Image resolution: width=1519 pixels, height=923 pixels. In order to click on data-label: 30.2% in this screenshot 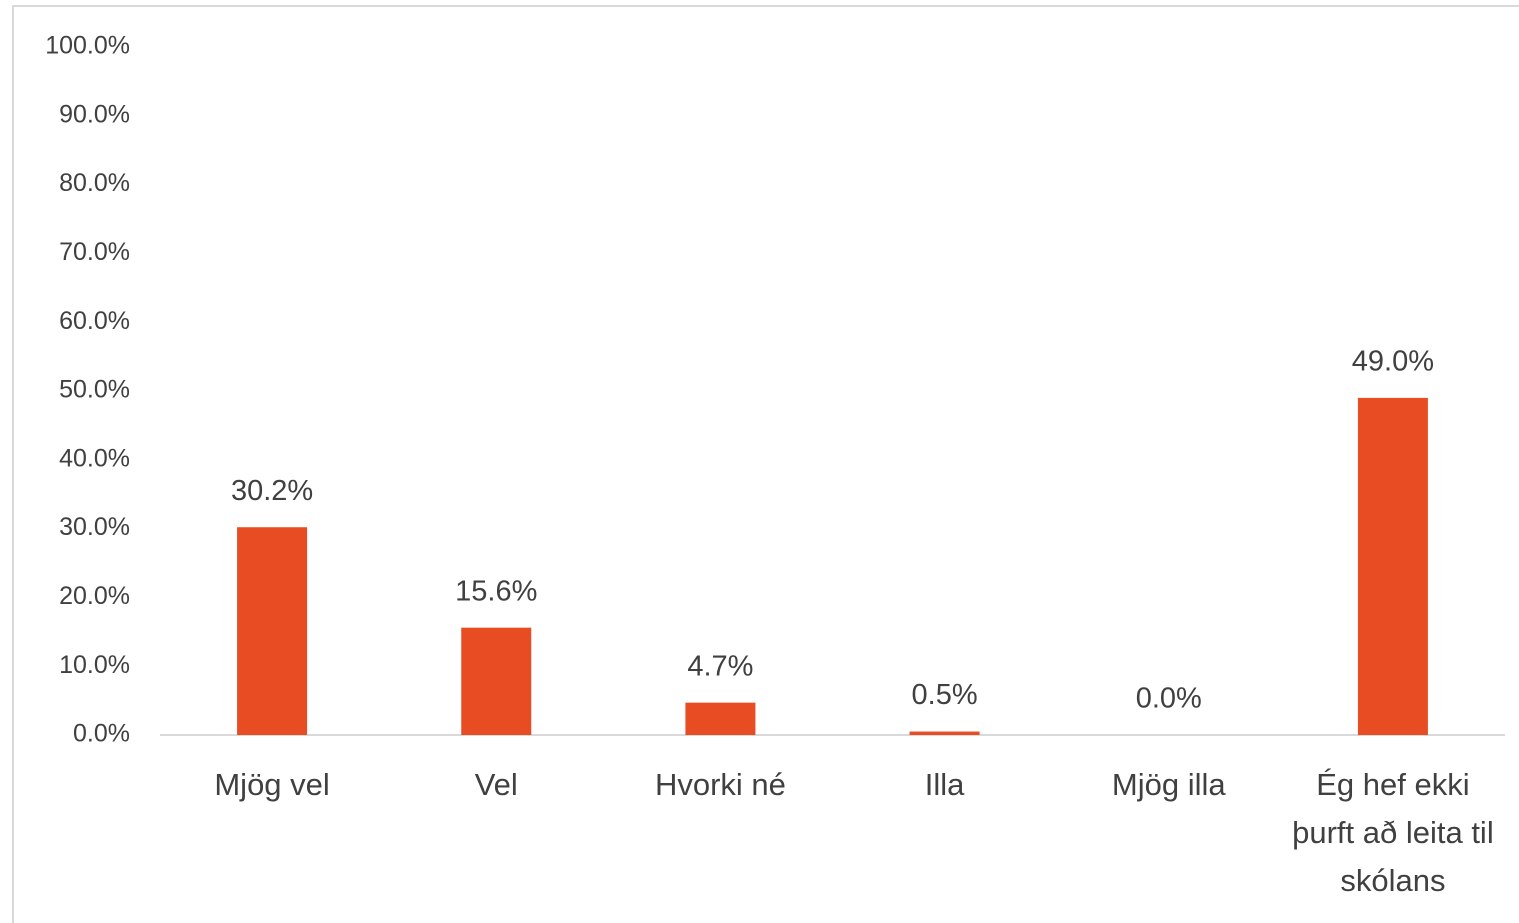, I will do `click(272, 491)`.